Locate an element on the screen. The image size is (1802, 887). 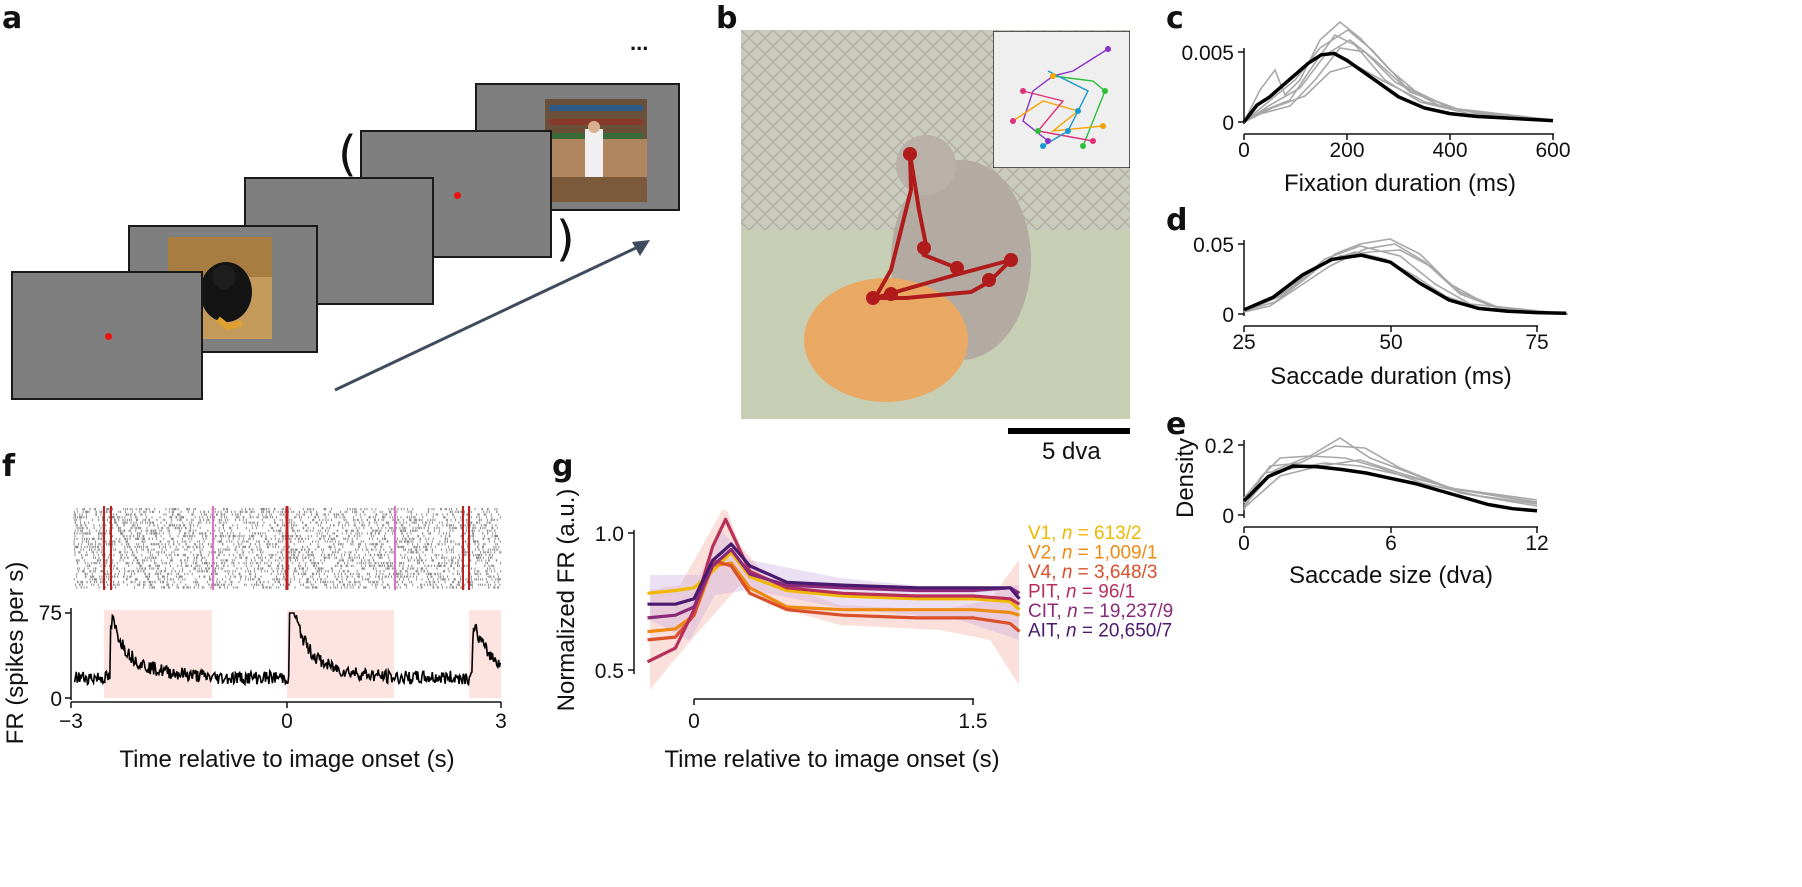
mean-line-e is located at coordinates (1390, 488).